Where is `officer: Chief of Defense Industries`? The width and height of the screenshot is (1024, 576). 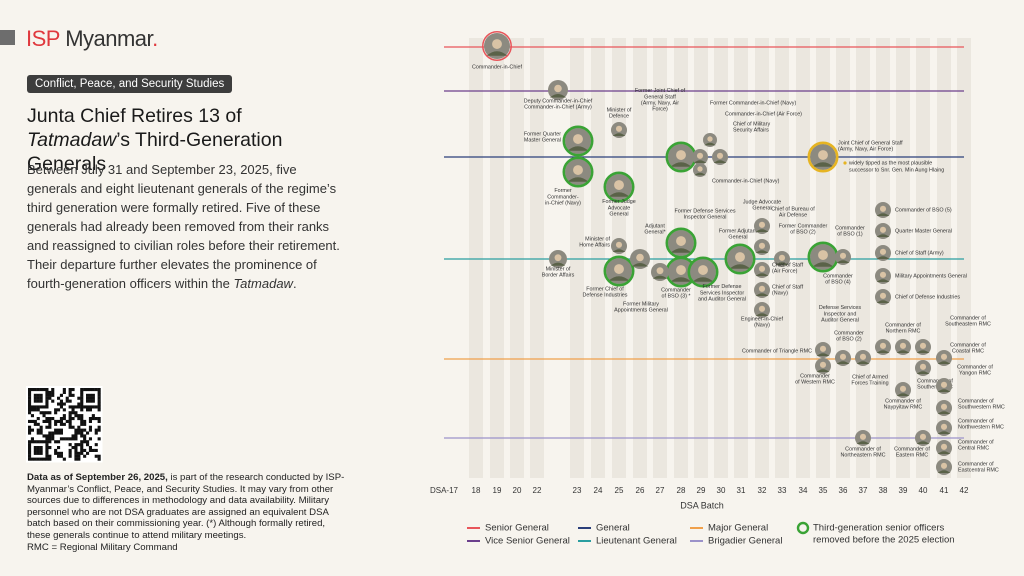
officer: Chief of Defense Industries is located at coordinates (917, 297).